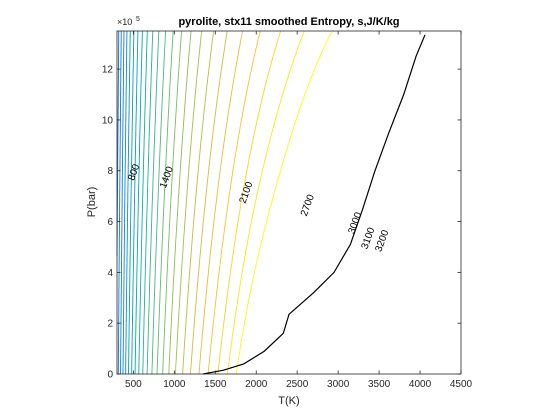 The height and width of the screenshot is (420, 560). Describe the element at coordinates (461, 384) in the screenshot. I see `x-tick-label: 4500` at that location.